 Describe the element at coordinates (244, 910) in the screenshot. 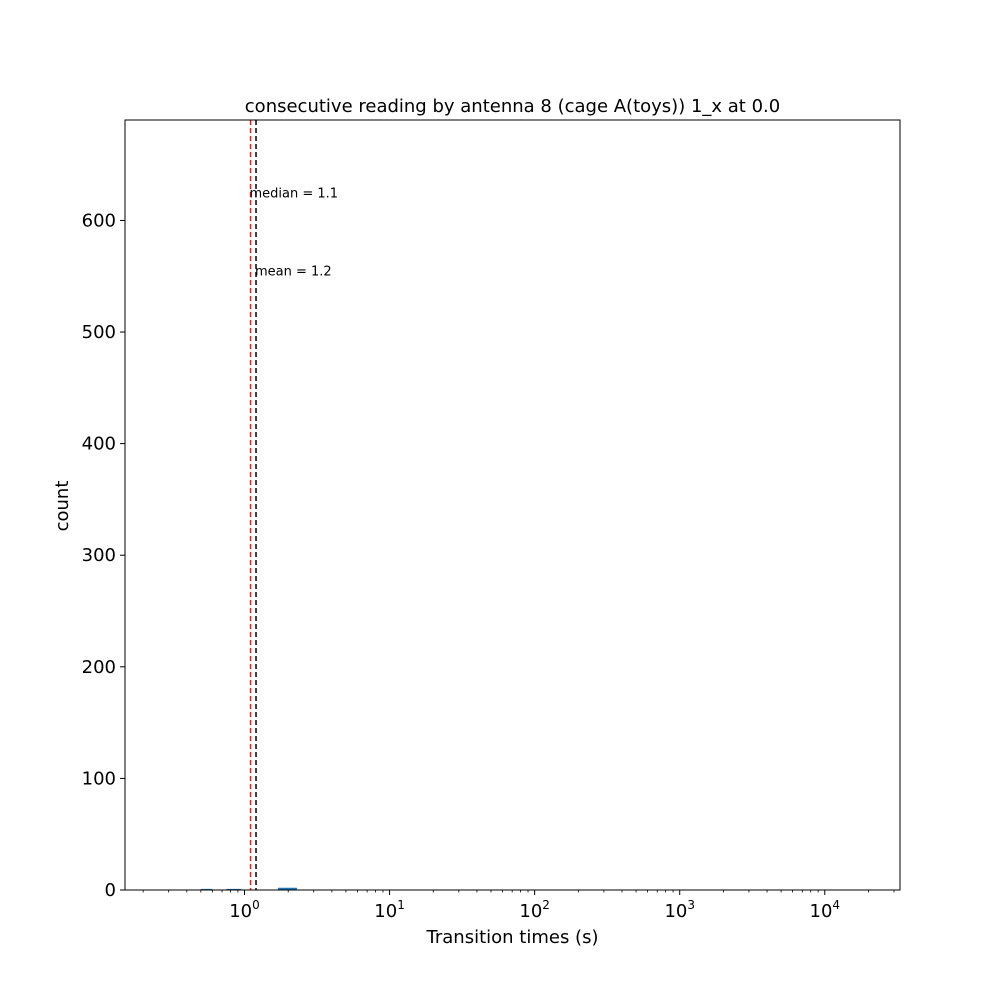

I see `x-tick-label: 10⁰` at that location.